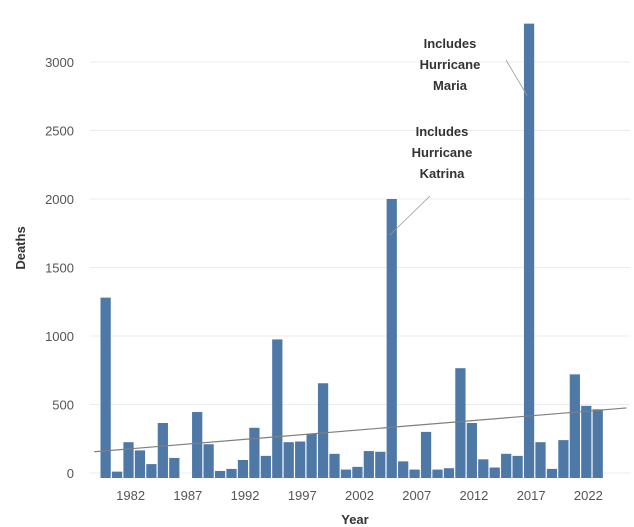 Image resolution: width=634 pixels, height=527 pixels. What do you see at coordinates (471, 450) in the screenshot?
I see `bar-2012` at bounding box center [471, 450].